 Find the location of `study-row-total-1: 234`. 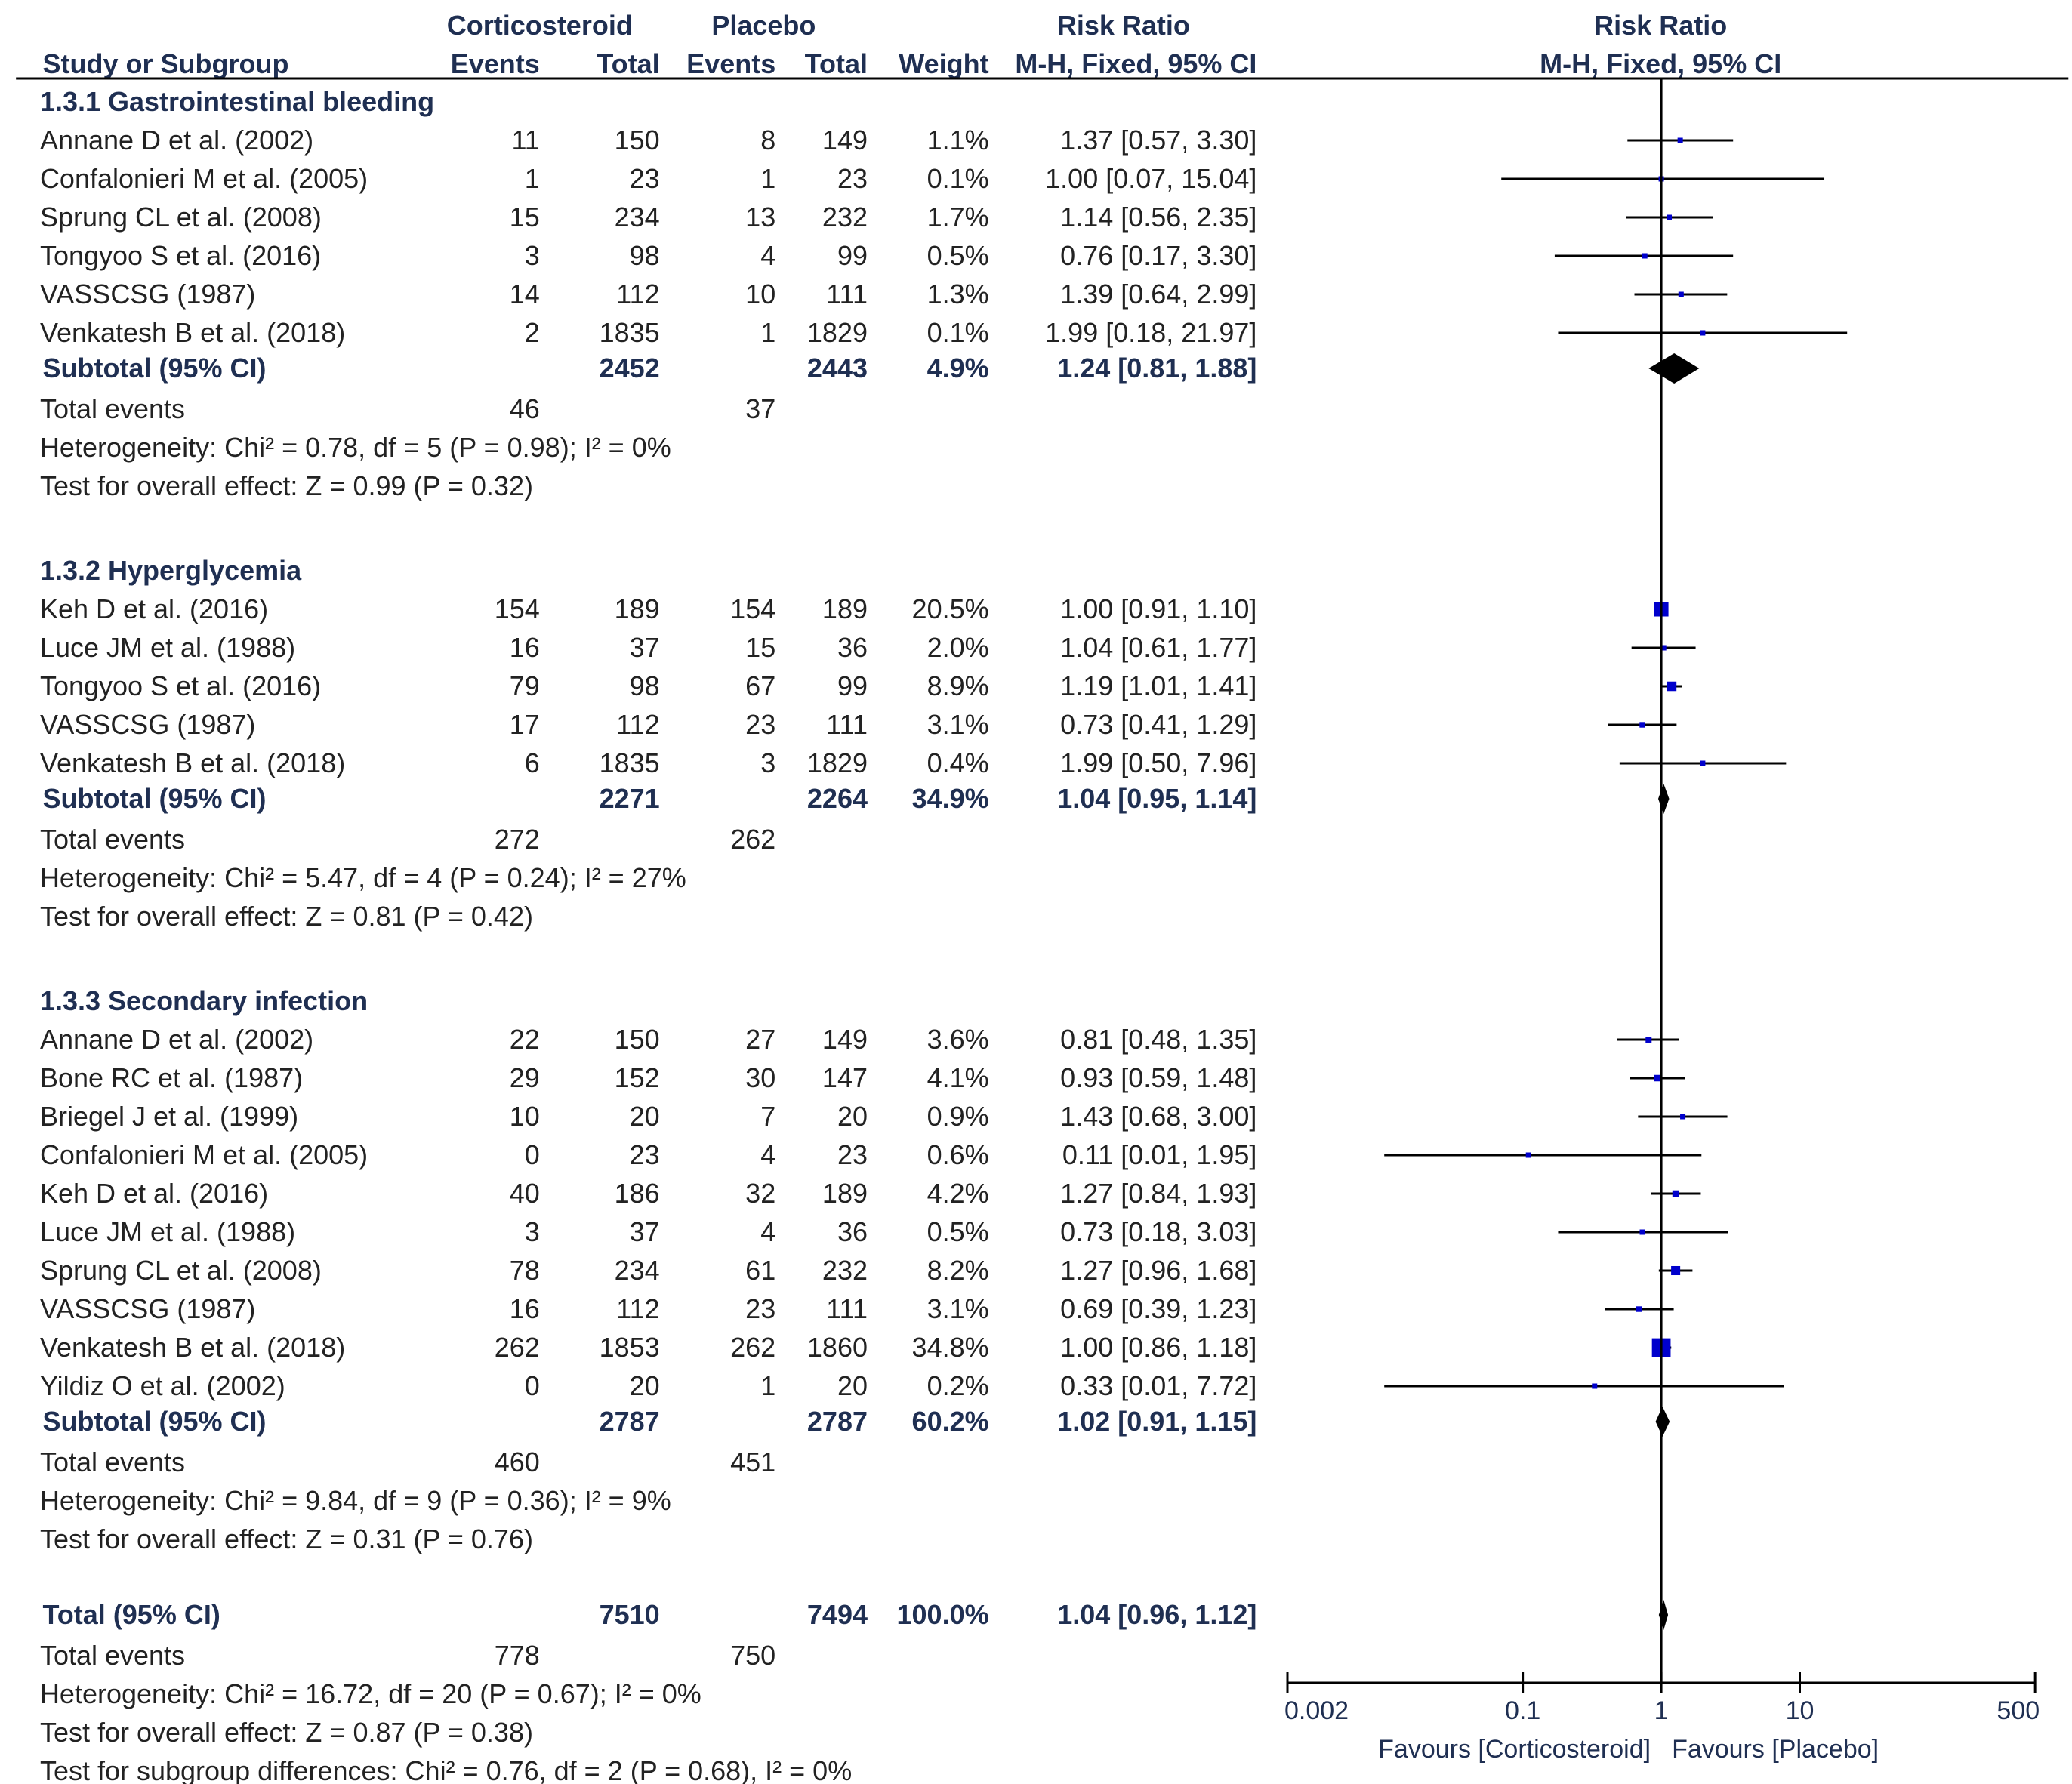

study-row-total-1: 234 is located at coordinates (637, 218).